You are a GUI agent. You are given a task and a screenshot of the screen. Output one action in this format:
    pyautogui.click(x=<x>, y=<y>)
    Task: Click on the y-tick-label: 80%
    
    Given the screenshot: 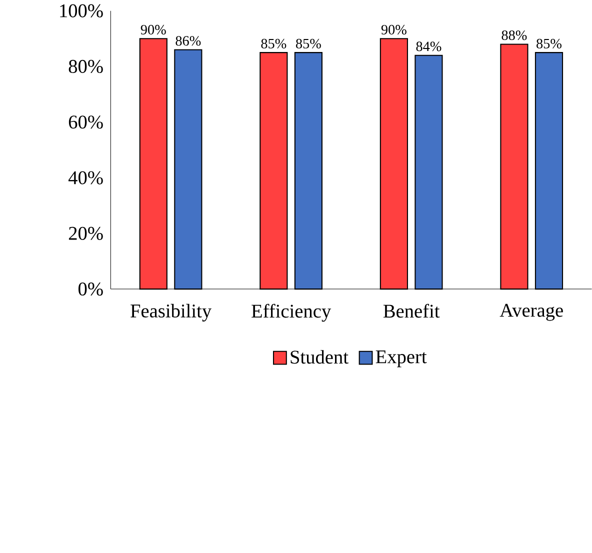 What is the action you would take?
    pyautogui.click(x=85, y=66)
    